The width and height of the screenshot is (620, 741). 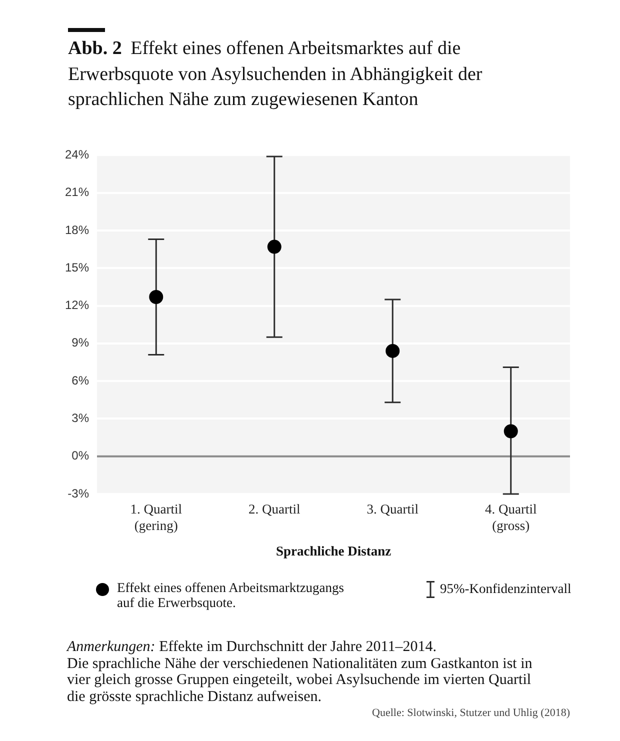 What do you see at coordinates (77, 229) in the screenshot?
I see `y-tick-label: 18%` at bounding box center [77, 229].